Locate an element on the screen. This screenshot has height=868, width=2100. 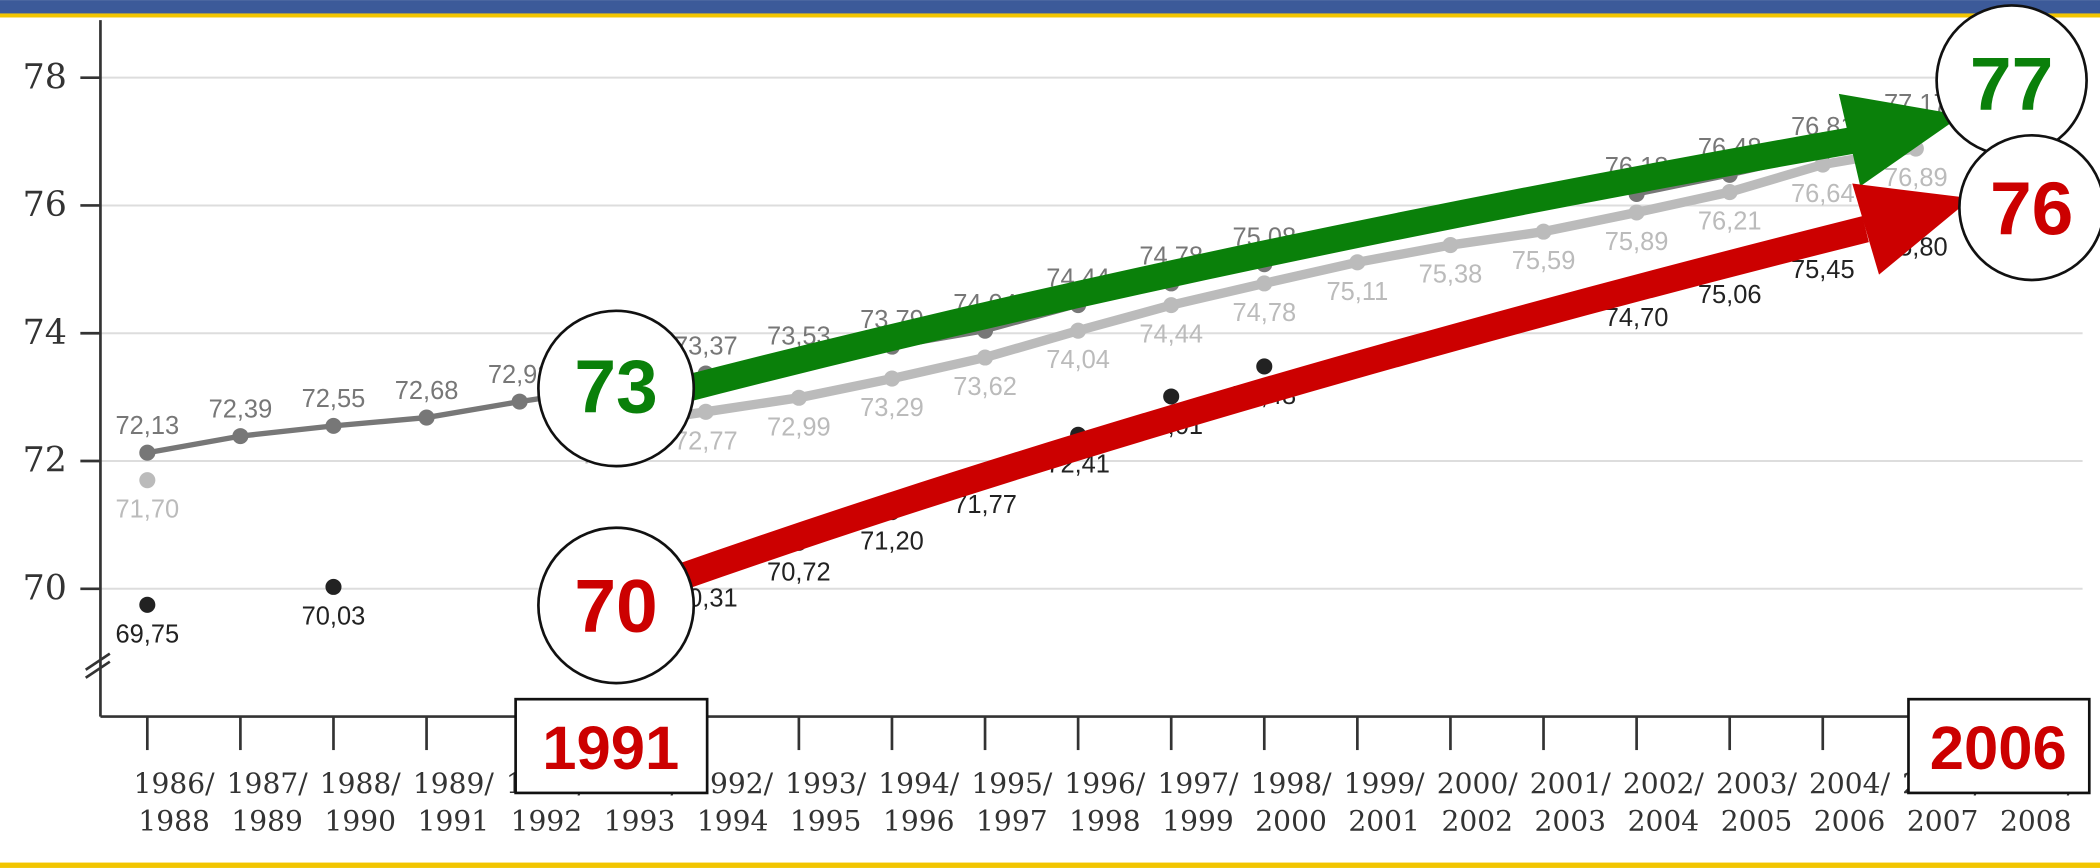
x-tick-label: 2007 is located at coordinates (1943, 820).